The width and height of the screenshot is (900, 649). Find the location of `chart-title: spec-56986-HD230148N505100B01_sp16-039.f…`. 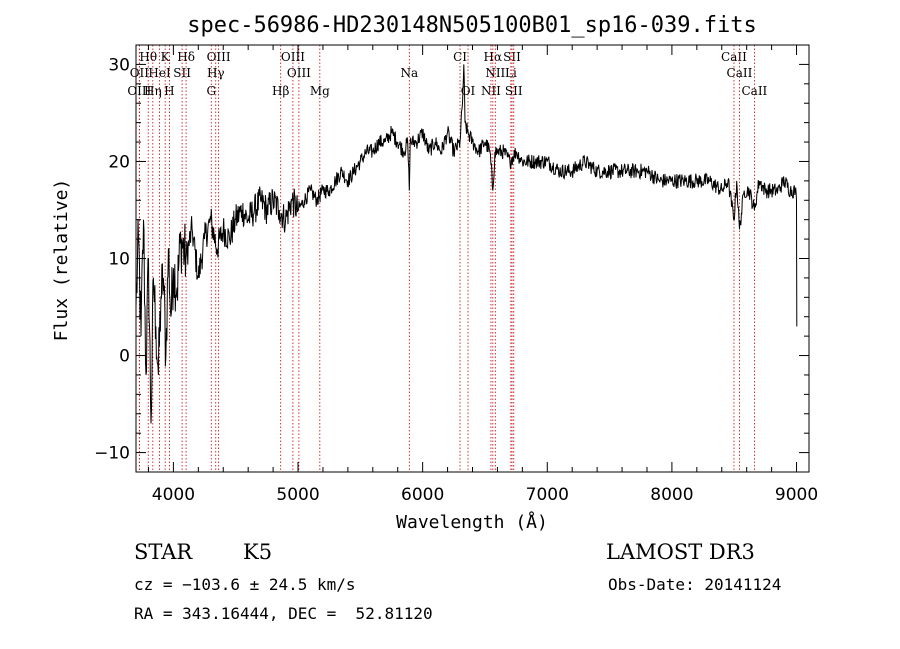

chart-title: spec-56986-HD230148N505100B01_sp16-039.f… is located at coordinates (472, 25).